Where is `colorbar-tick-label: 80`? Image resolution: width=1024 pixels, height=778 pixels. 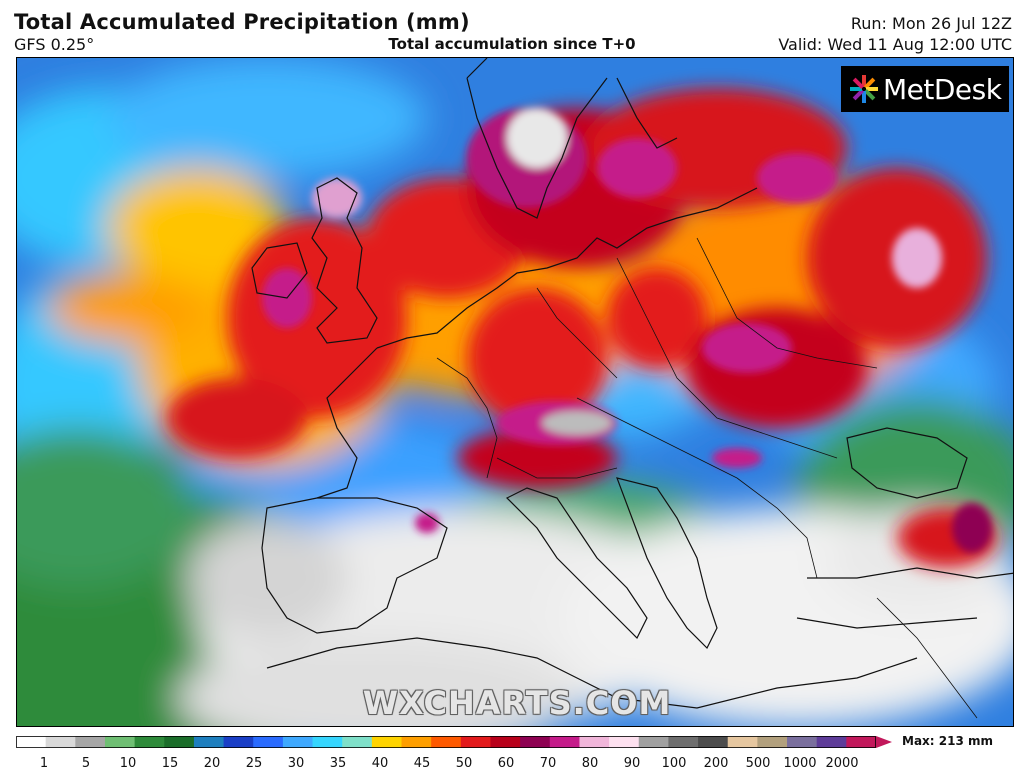
colorbar-tick-label: 80 is located at coordinates (590, 763).